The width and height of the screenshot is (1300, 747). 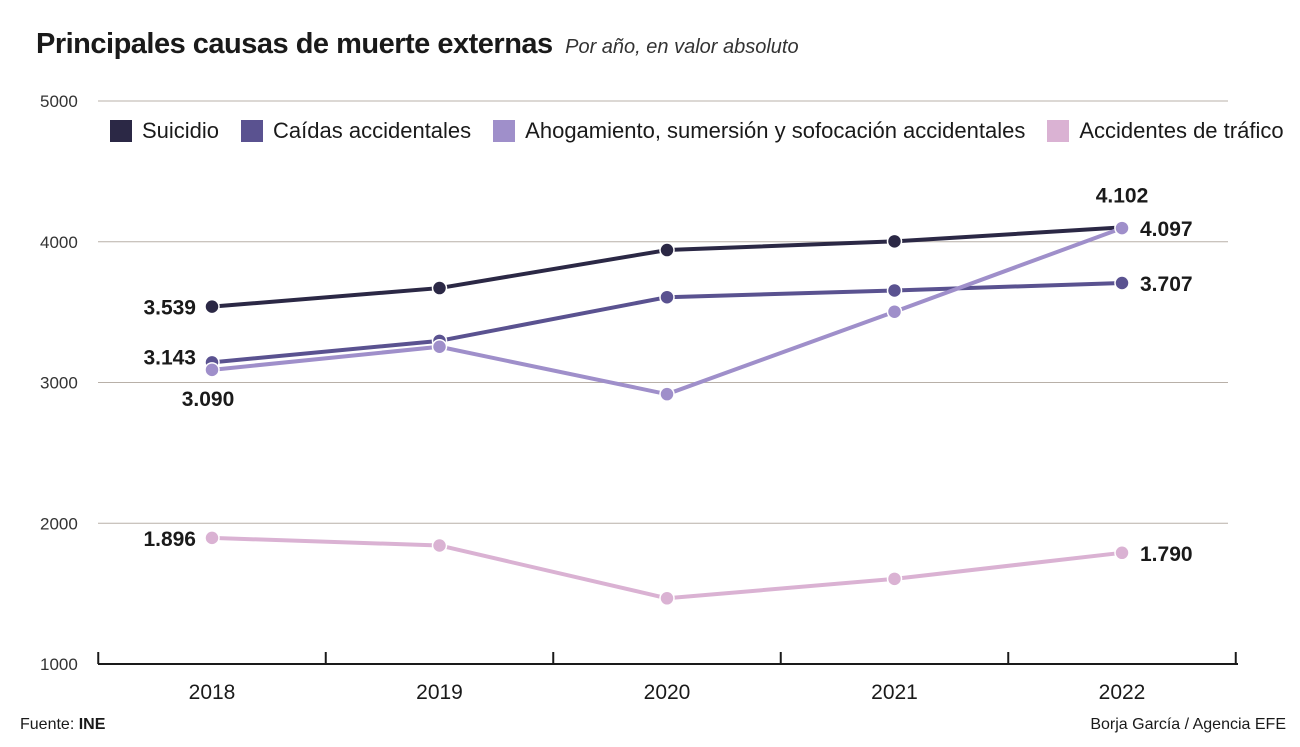 What do you see at coordinates (59, 242) in the screenshot?
I see `y-tick-label-4000: 4000` at bounding box center [59, 242].